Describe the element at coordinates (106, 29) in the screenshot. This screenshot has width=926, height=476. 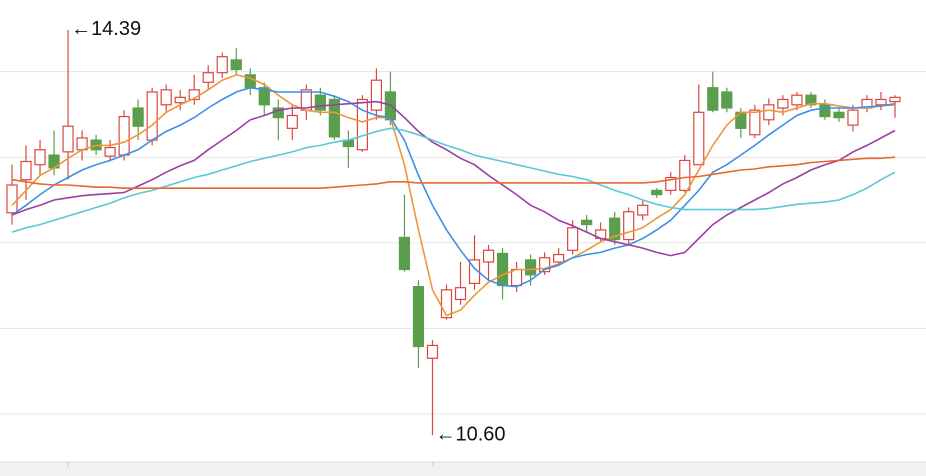
I see `price-annotation: ←14.39` at that location.